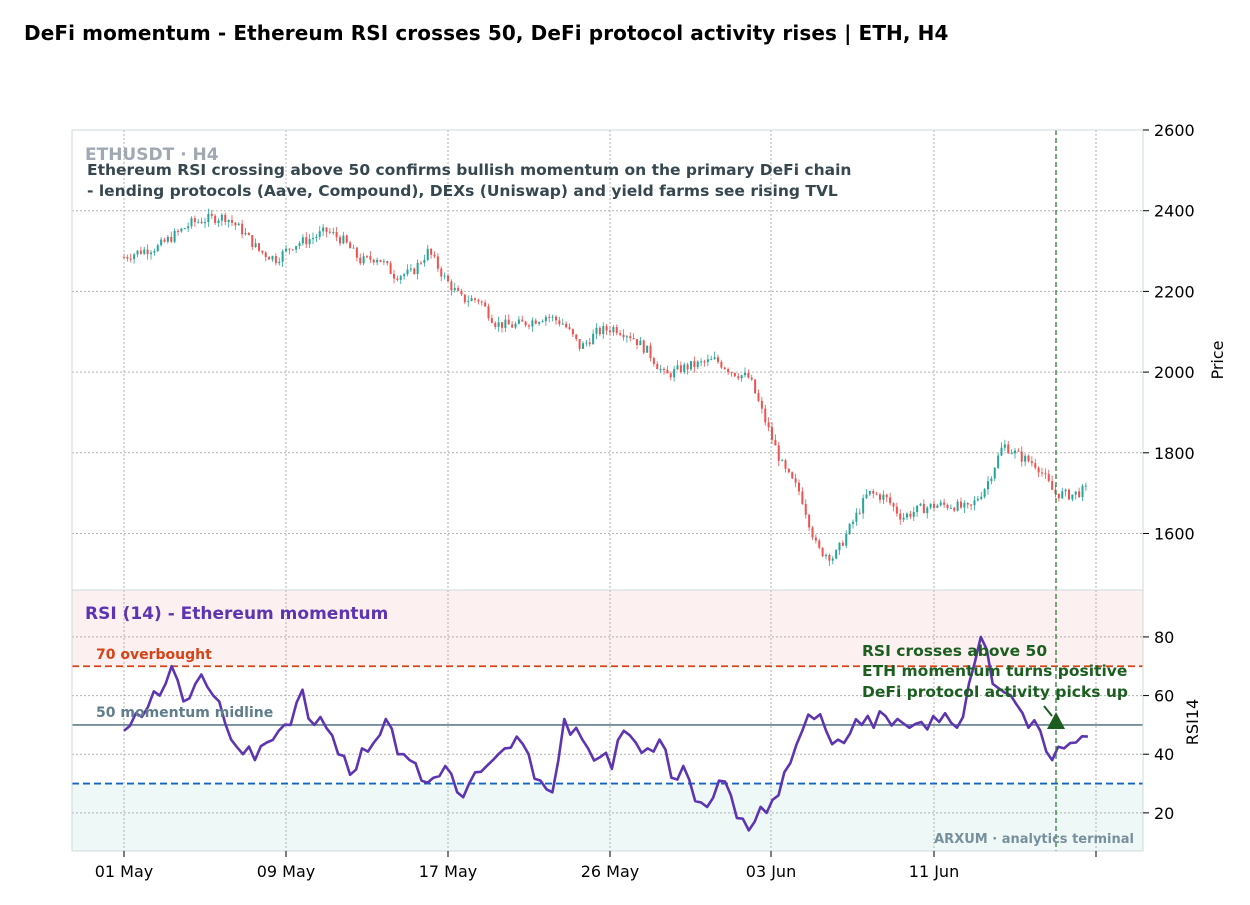 This screenshot has height=905, width=1250. I want to click on price-ytick-label-4: 2400, so click(1174, 211).